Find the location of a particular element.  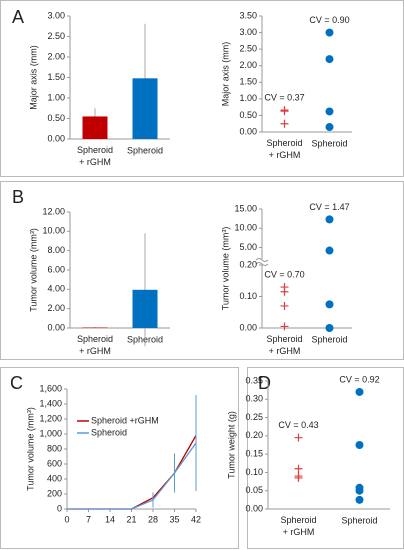

panel-letter: A is located at coordinates (18, 17).